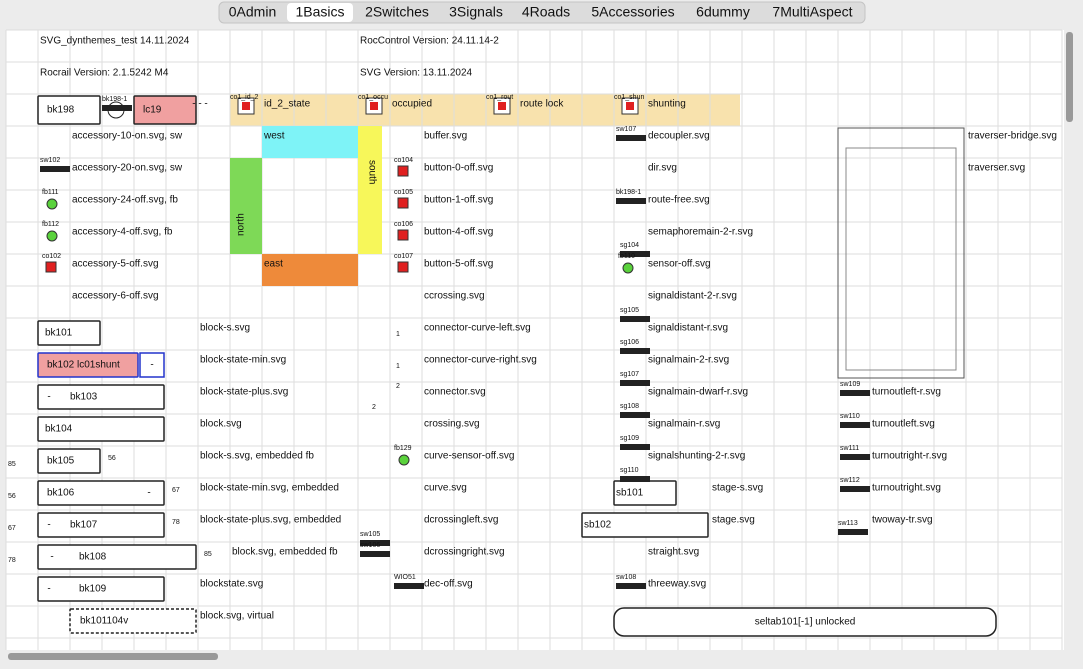 The width and height of the screenshot is (1083, 669). What do you see at coordinates (403, 448) in the screenshot?
I see `tag: fb129` at bounding box center [403, 448].